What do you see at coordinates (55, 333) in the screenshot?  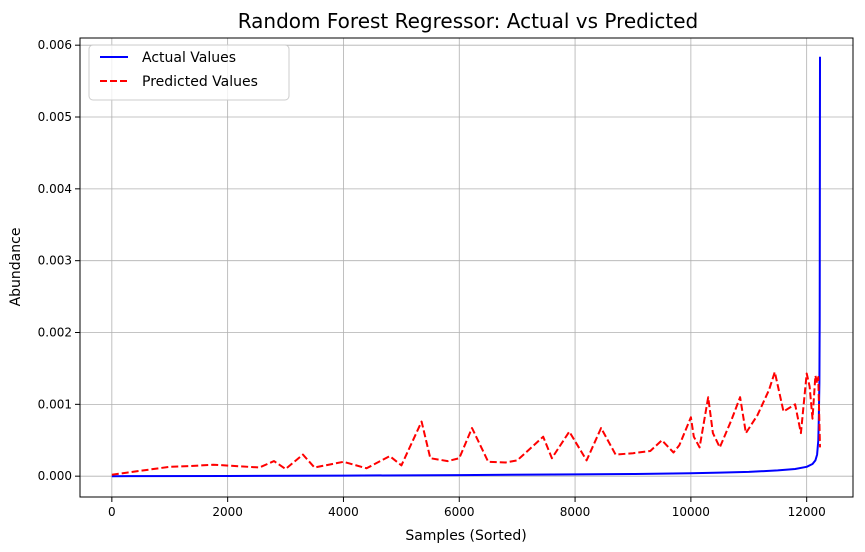 I see `y-tick-label: 0.002` at bounding box center [55, 333].